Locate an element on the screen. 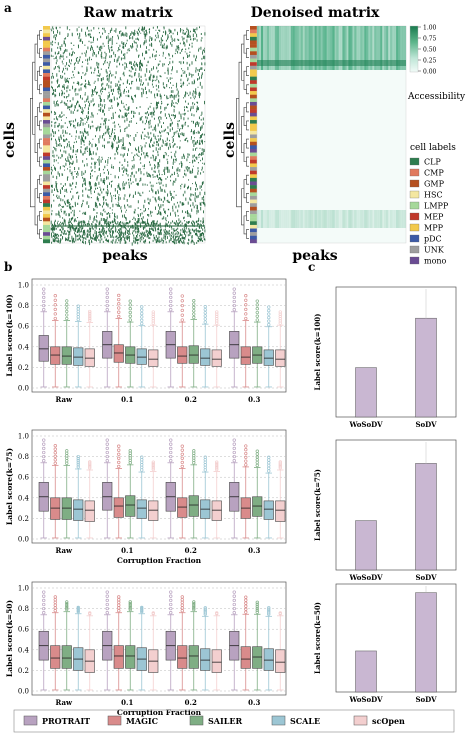 This screenshot has width=474, height=741. boxplot-ytick-label: 0.4 is located at coordinates (24, 498).